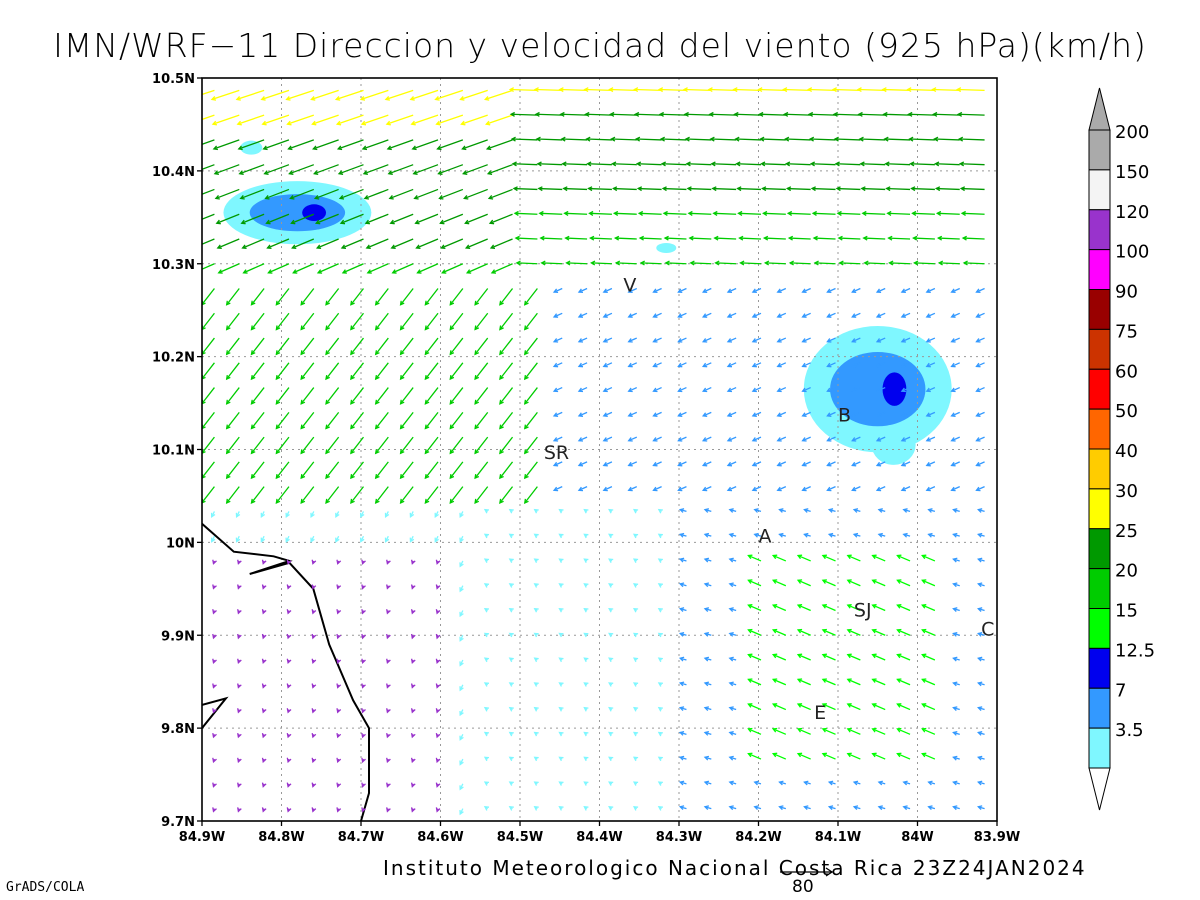  Describe the element at coordinates (844, 416) in the screenshot. I see `station-label: B` at that location.